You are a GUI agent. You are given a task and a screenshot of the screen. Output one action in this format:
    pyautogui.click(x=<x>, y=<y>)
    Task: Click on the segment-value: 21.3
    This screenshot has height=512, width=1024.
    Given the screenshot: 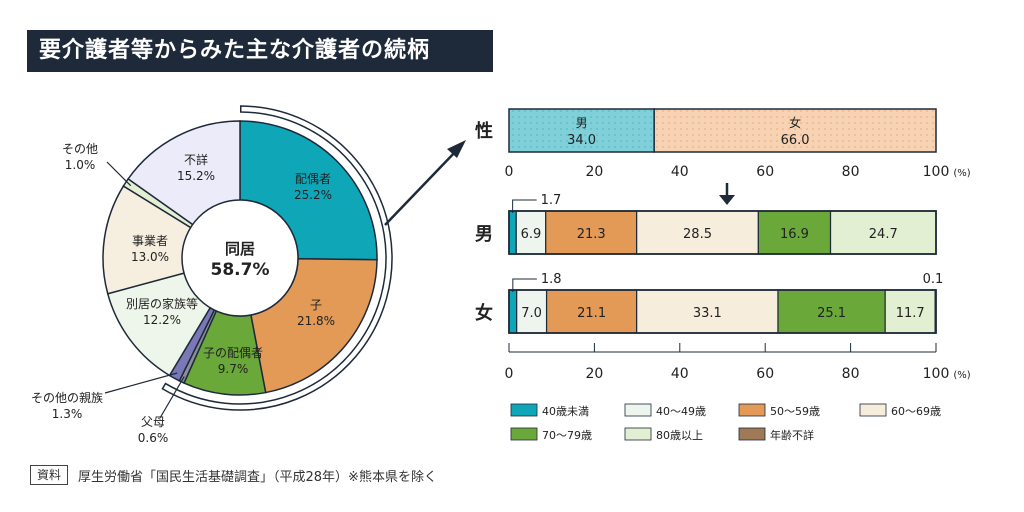 What is the action you would take?
    pyautogui.click(x=591, y=234)
    